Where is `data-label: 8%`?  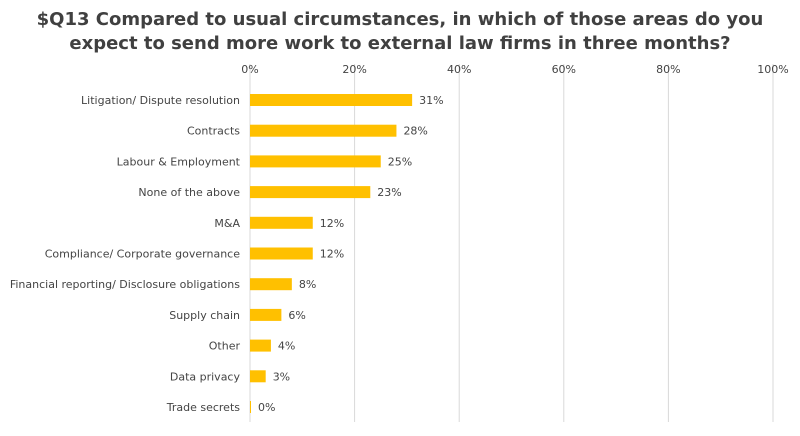
data-label: 8% is located at coordinates (307, 284).